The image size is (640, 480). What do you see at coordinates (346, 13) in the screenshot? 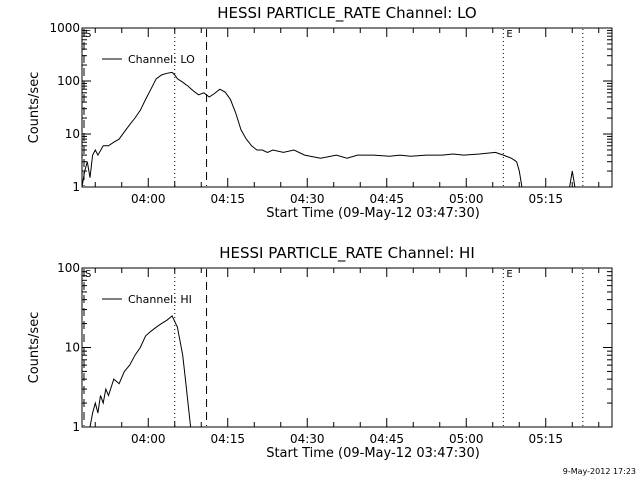
I see `chart-title: HESSI PARTICLE_RATE Channel: LO` at bounding box center [346, 13].